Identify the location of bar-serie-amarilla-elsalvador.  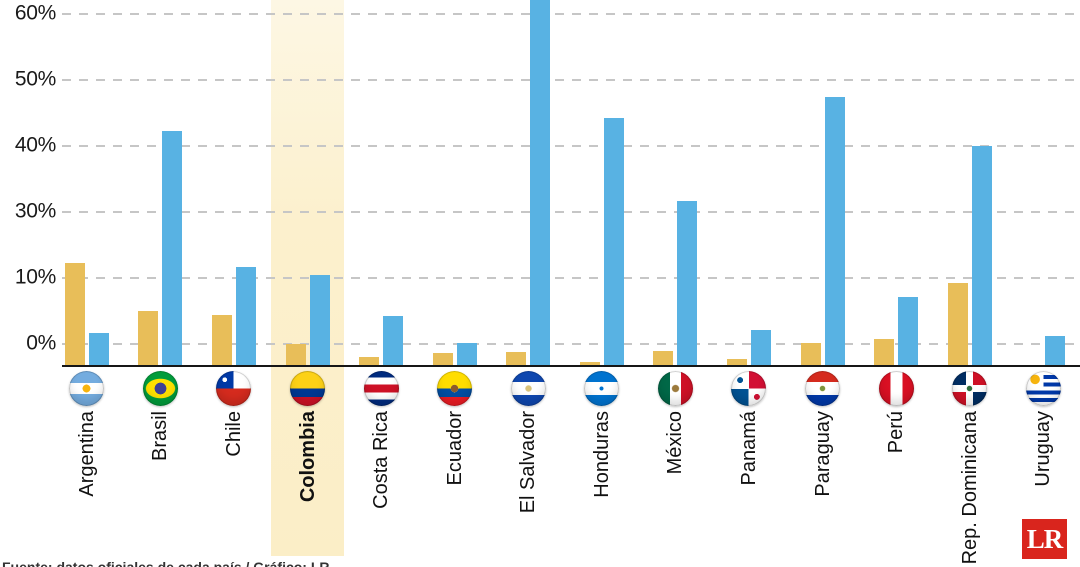
(516, 358).